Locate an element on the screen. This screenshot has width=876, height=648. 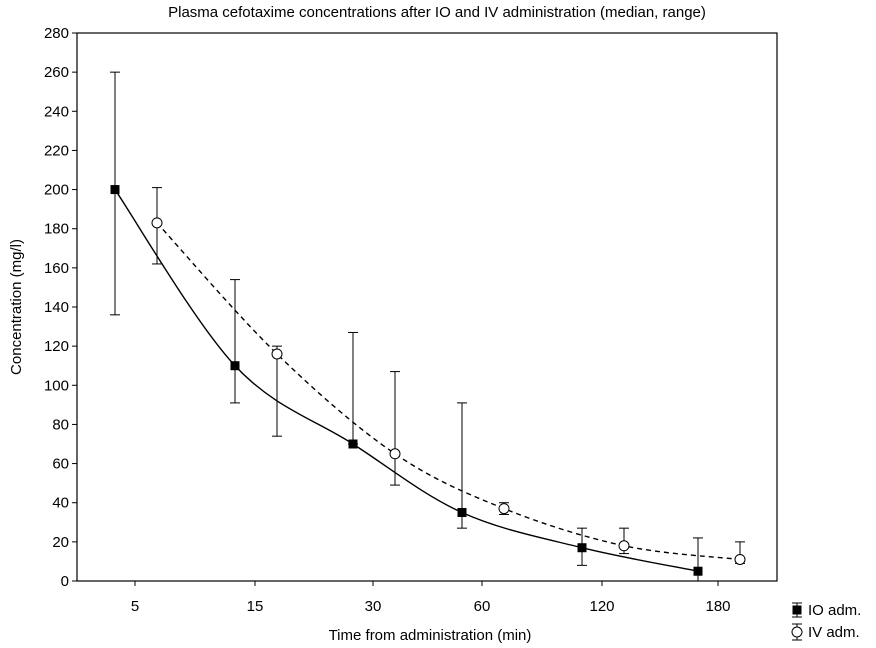
y-tick-label: 280 is located at coordinates (56, 33).